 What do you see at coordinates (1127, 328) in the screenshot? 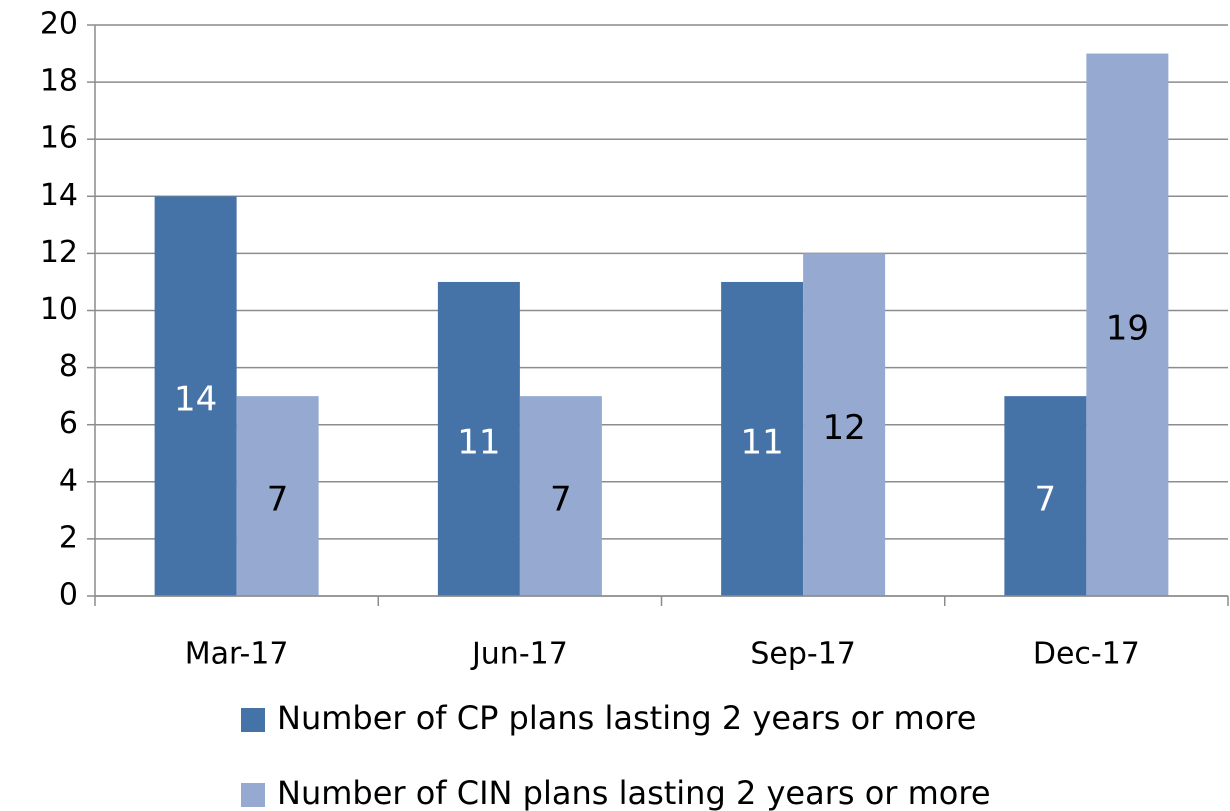
I see `data-label: 19` at bounding box center [1127, 328].